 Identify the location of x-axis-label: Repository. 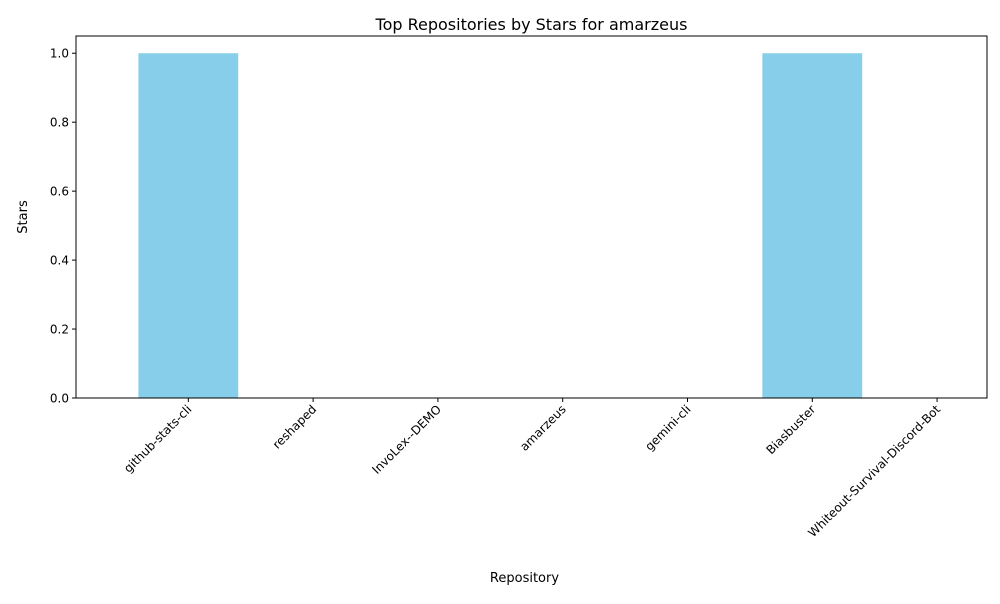
(524, 578).